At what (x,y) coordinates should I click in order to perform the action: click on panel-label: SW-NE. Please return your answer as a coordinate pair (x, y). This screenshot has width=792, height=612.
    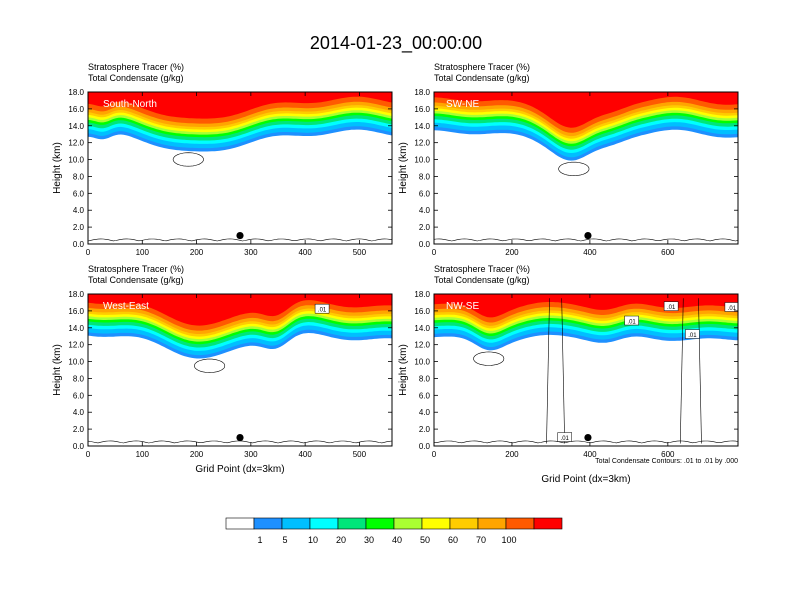
    Looking at the image, I should click on (462, 104).